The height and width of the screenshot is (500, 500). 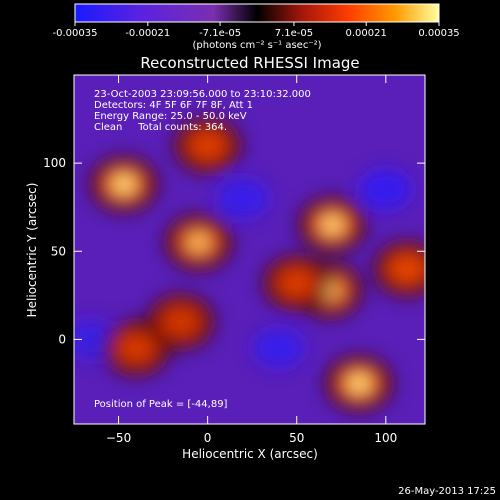 What do you see at coordinates (54, 163) in the screenshot?
I see `y-tick-label: 100` at bounding box center [54, 163].